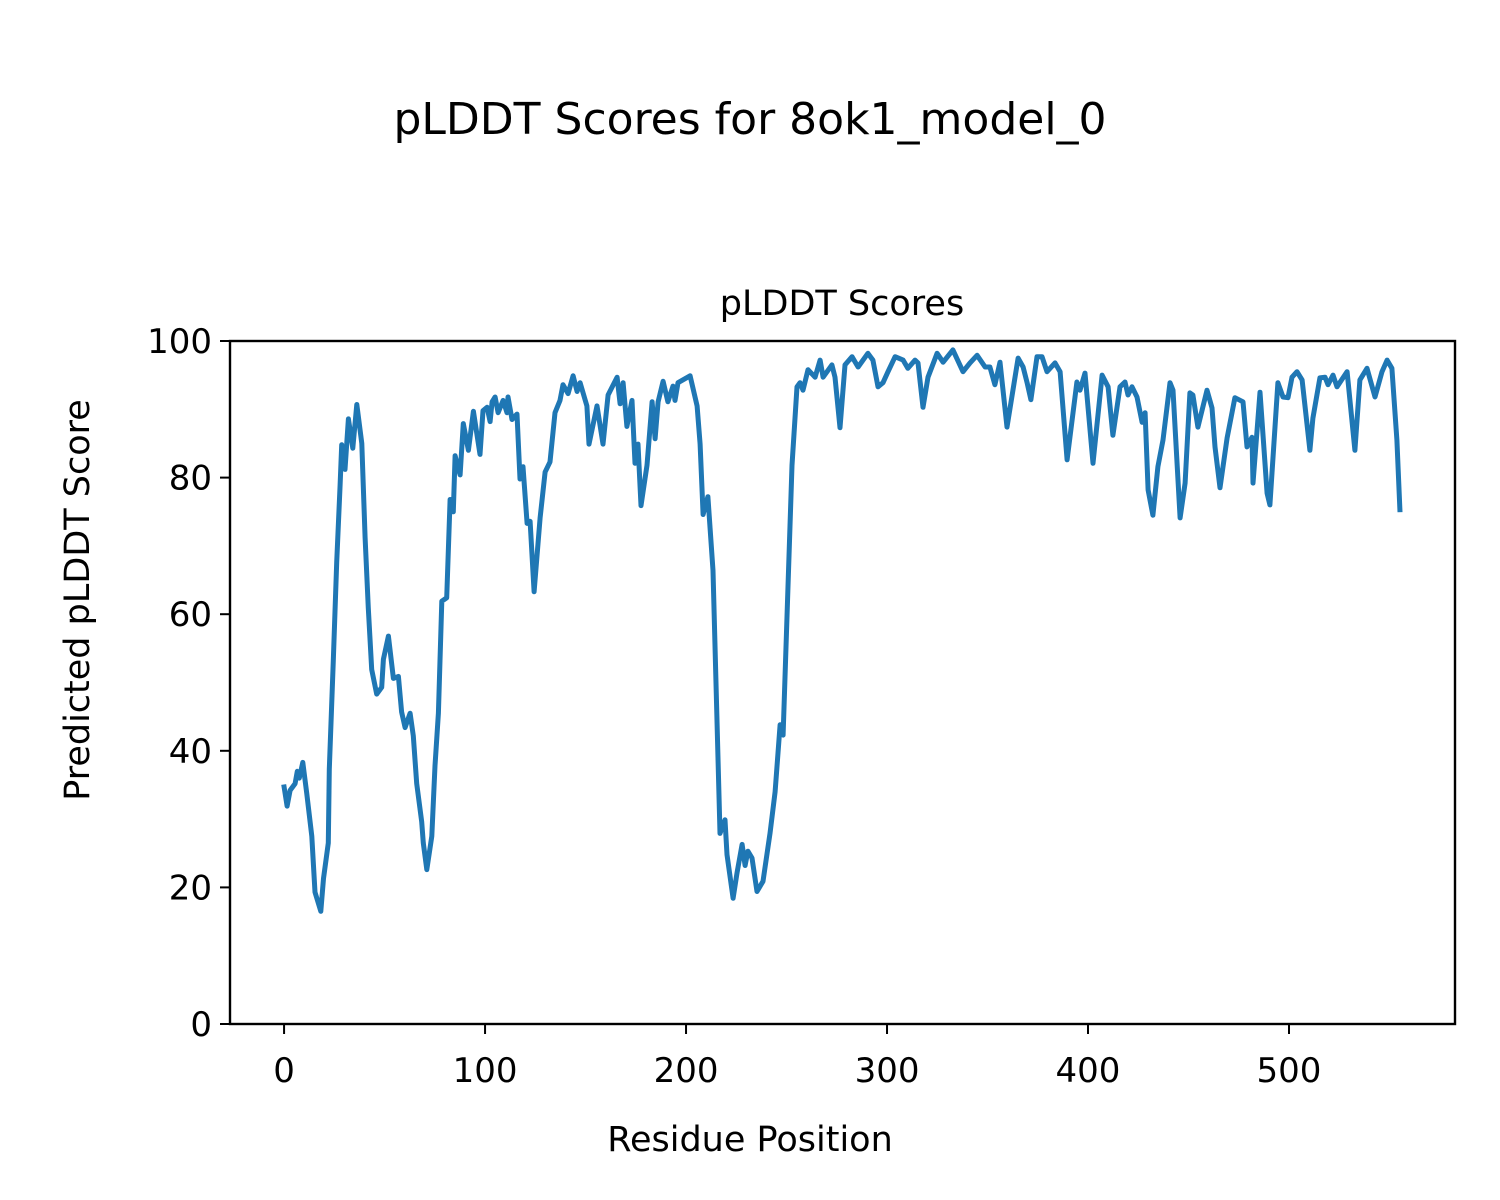  I want to click on figure-suptitle: pLDDT Scores for 8ok1_model_0, so click(749, 119).